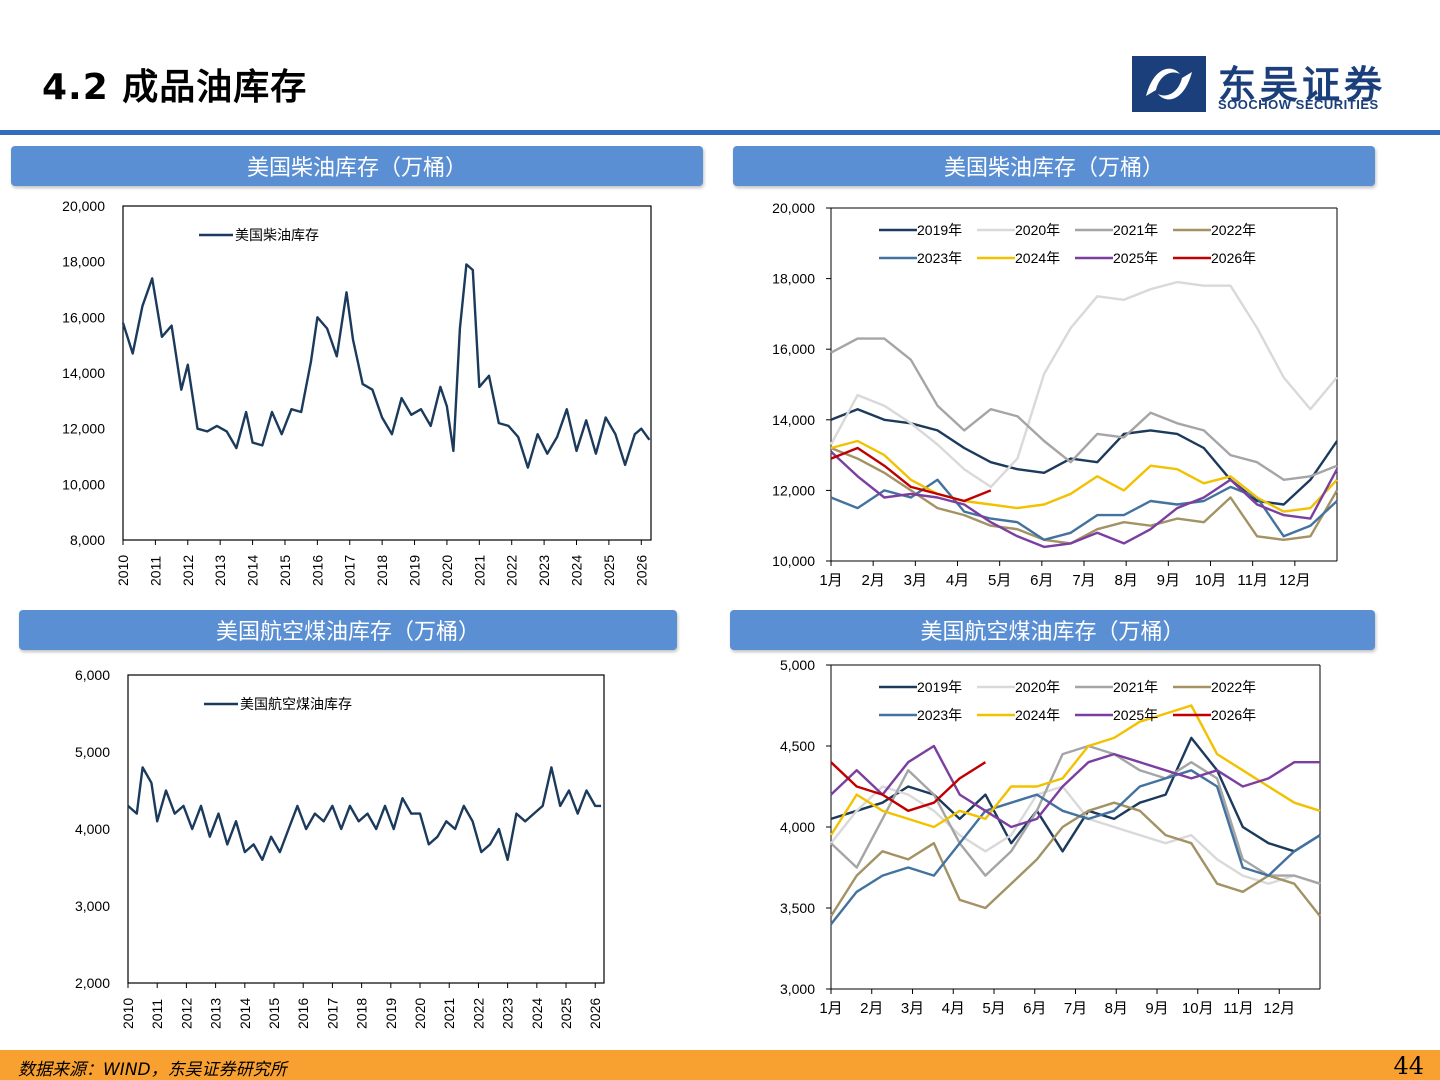  I want to click on data-source-note: 数据来源：WIND，东吴证券研究所, so click(152, 1070).